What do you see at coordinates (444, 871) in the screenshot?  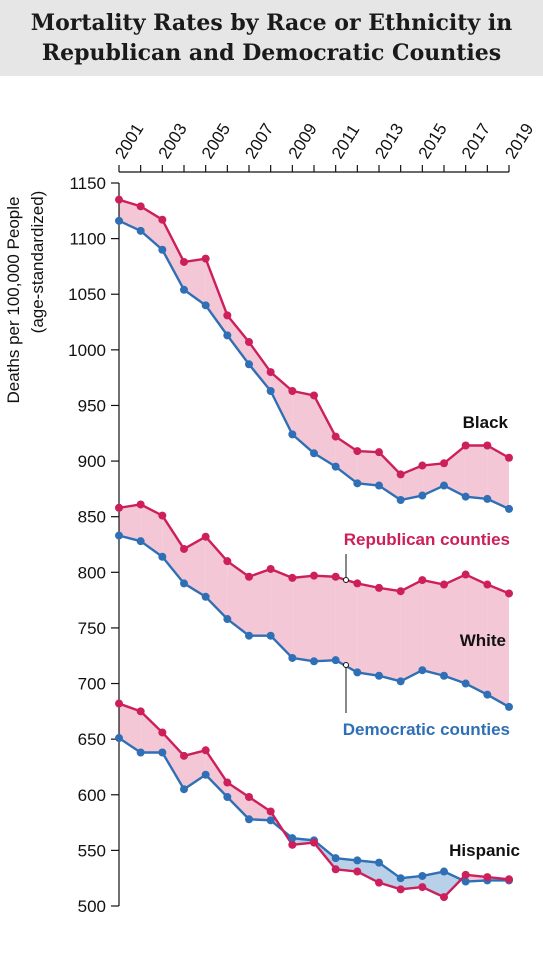 I see `hispanic-democratic-point-2016` at bounding box center [444, 871].